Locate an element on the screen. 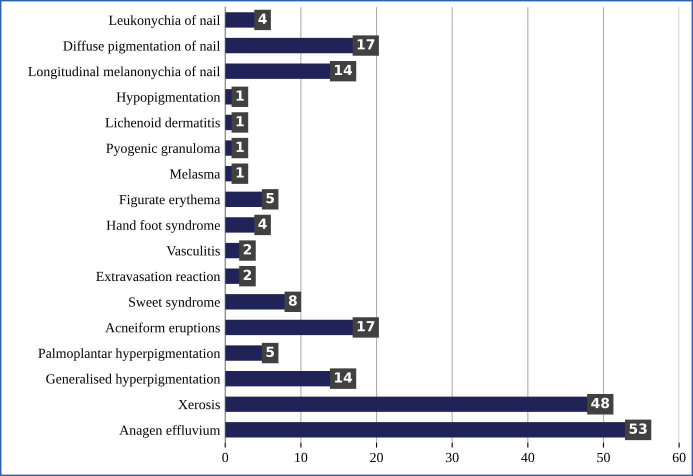 The height and width of the screenshot is (476, 693). x-tick-label: 10 is located at coordinates (301, 457).